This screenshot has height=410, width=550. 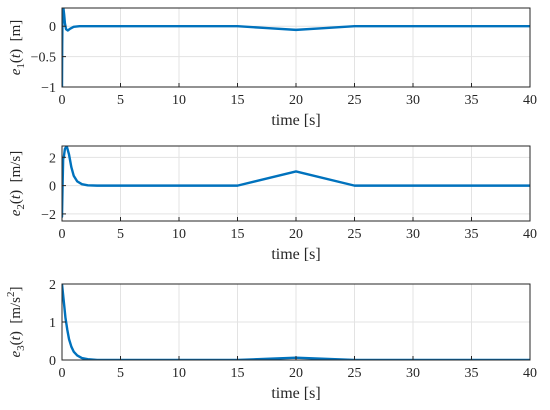 I want to click on y-axis-label: e1(t) [m], so click(x=17, y=48).